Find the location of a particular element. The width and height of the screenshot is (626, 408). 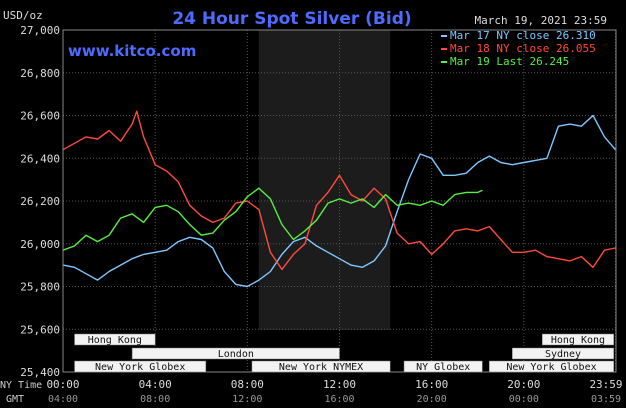

x-tick-label-gmt: 04:00 is located at coordinates (63, 399).